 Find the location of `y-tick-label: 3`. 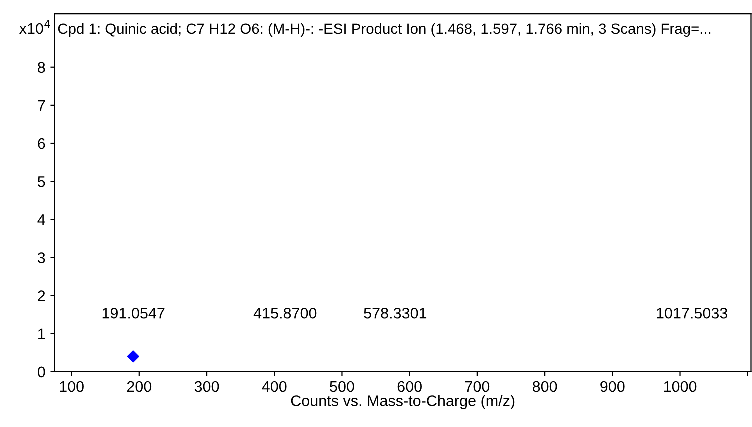

y-tick-label: 3 is located at coordinates (42, 258).